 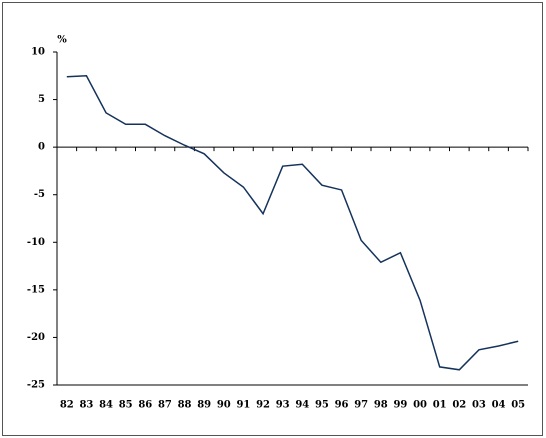 What do you see at coordinates (322, 405) in the screenshot?
I see `x-tick-label: 95` at bounding box center [322, 405].